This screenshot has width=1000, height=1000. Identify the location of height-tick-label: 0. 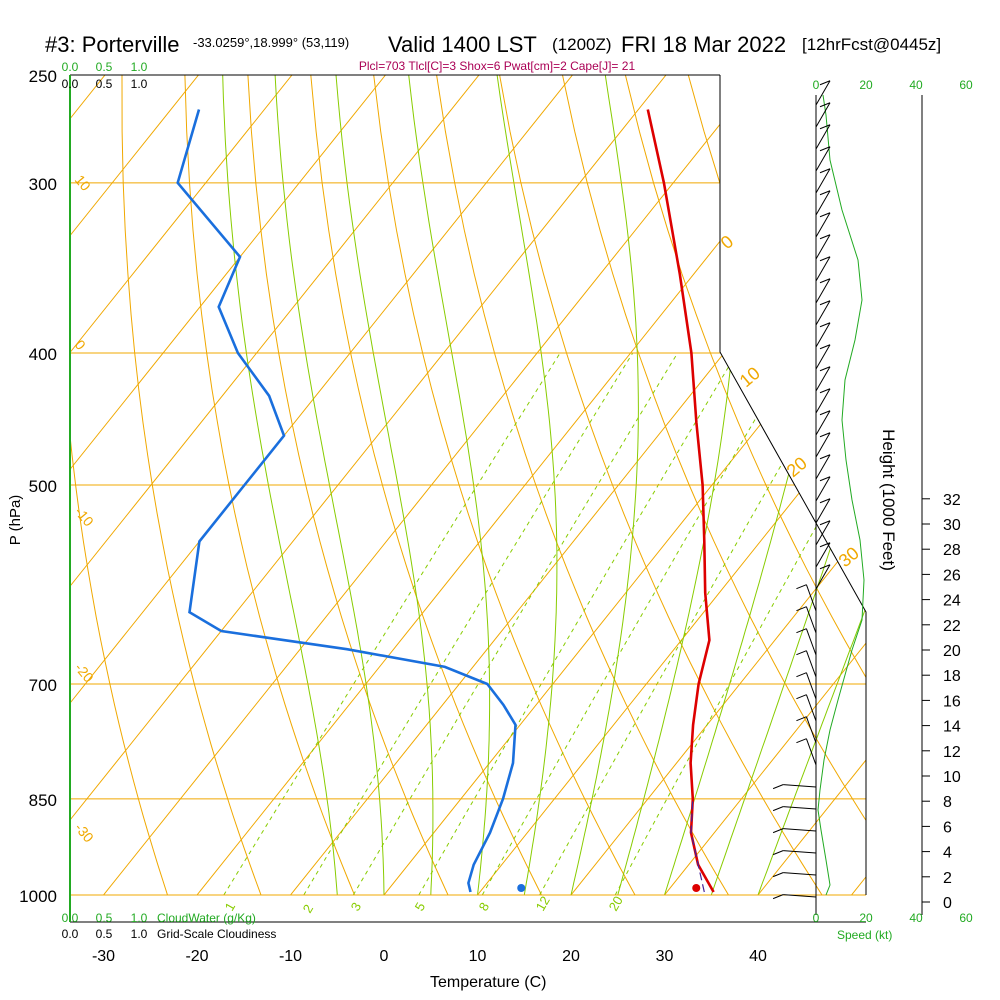
(947, 903).